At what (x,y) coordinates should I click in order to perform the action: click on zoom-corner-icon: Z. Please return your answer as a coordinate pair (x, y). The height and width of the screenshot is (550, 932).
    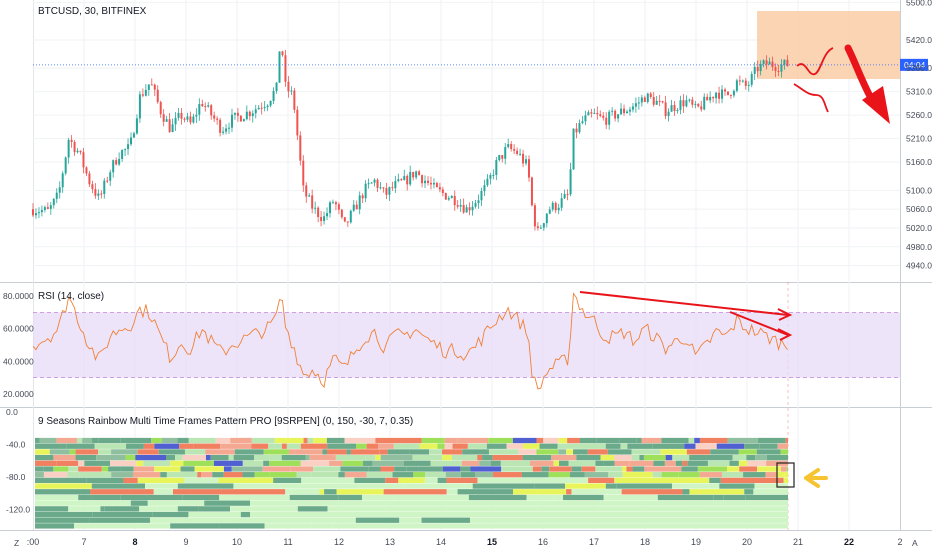
    Looking at the image, I should click on (16, 543).